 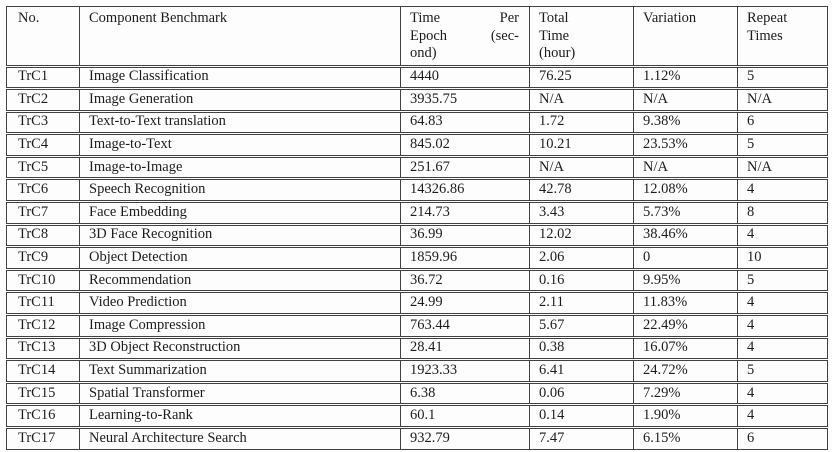 I want to click on table-row: TrC11 Video Prediction 24.99 2.11 11.83% 4, so click(x=417, y=303).